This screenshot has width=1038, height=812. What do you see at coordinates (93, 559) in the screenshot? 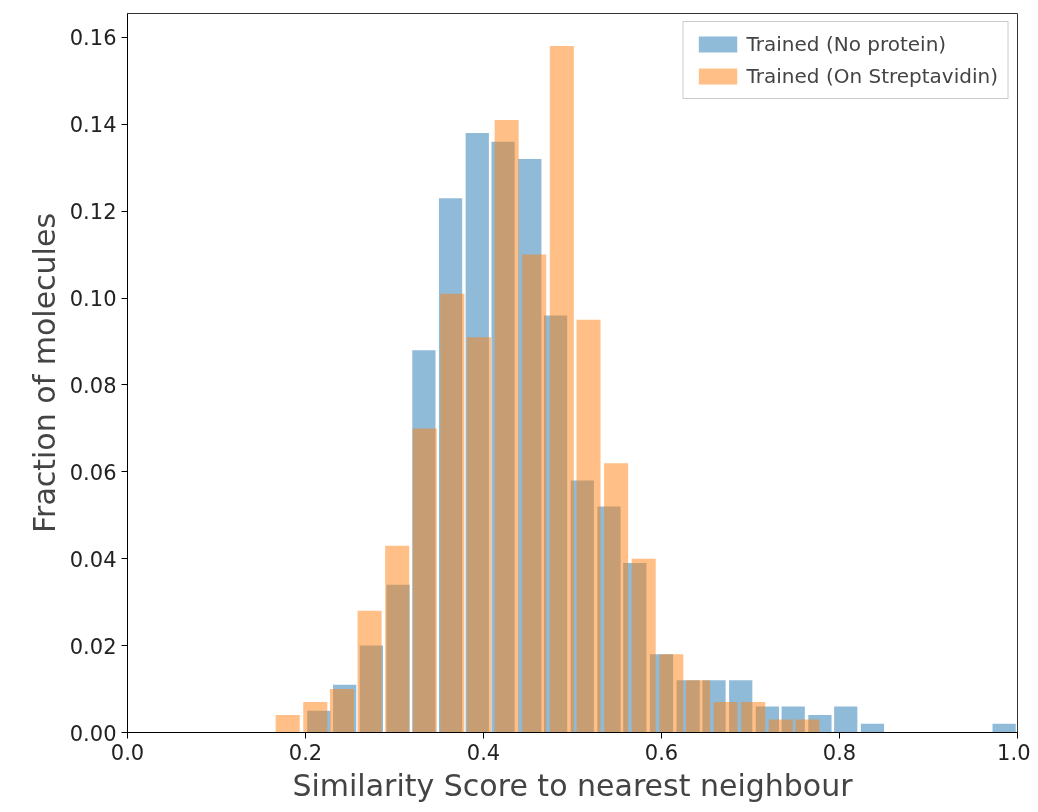
I see `y-tick-label: 0.04` at bounding box center [93, 559].